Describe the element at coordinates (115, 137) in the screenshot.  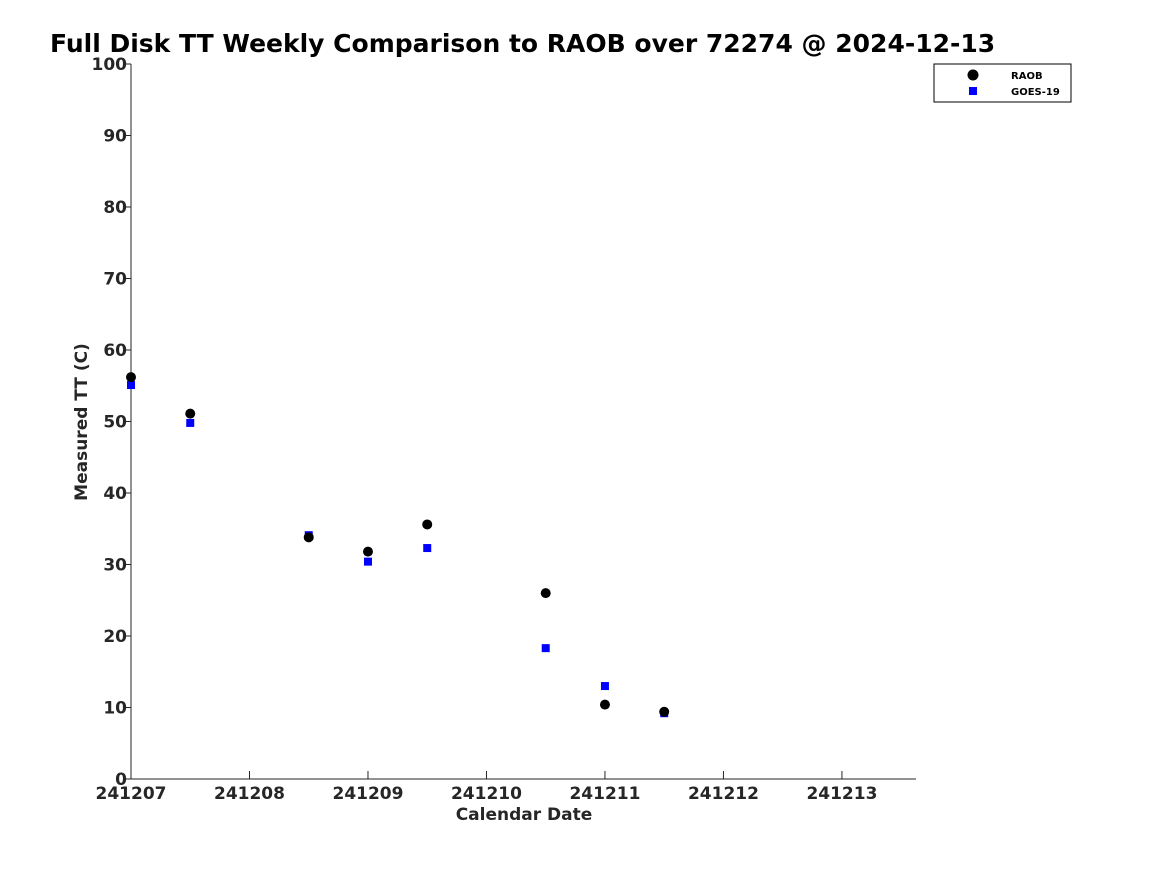
I see `y-tick-label: 90` at that location.